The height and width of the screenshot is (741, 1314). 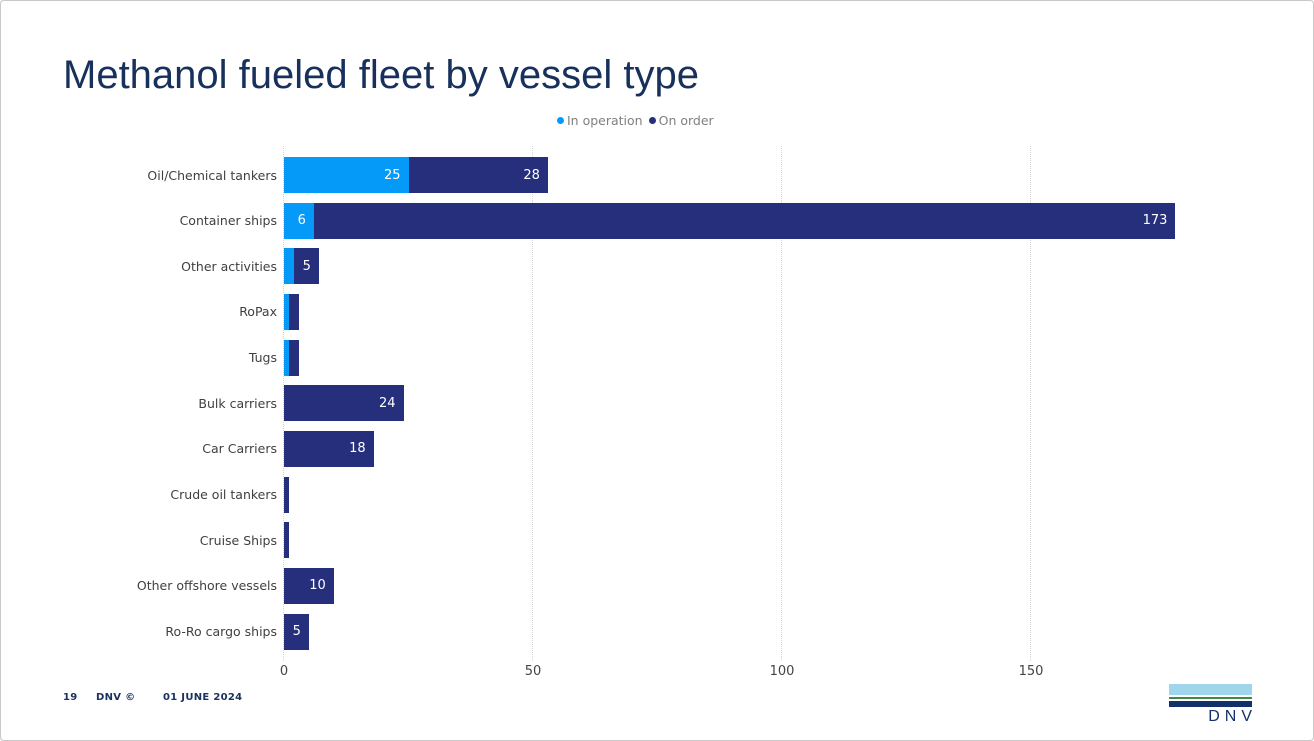 I want to click on category-label: Other activities, so click(x=229, y=266).